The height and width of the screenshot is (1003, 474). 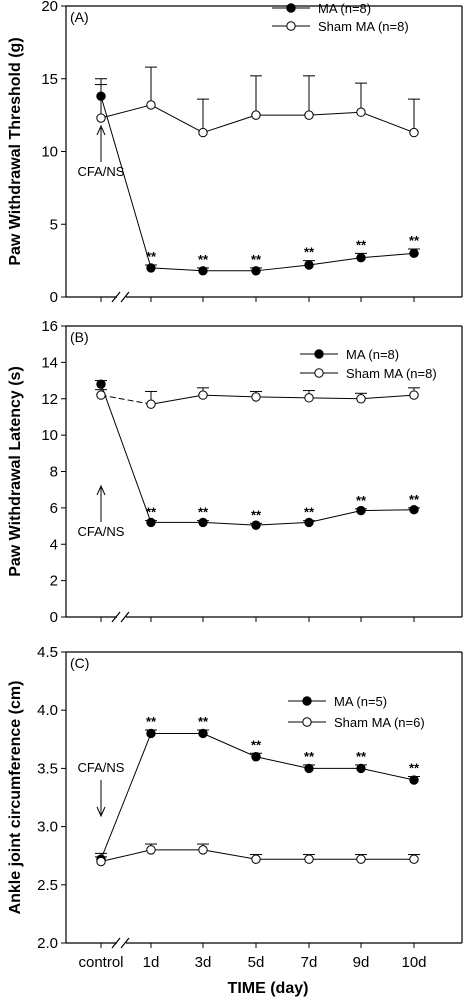 What do you see at coordinates (47, 768) in the screenshot?
I see `y-tick-label: 3.5` at bounding box center [47, 768].